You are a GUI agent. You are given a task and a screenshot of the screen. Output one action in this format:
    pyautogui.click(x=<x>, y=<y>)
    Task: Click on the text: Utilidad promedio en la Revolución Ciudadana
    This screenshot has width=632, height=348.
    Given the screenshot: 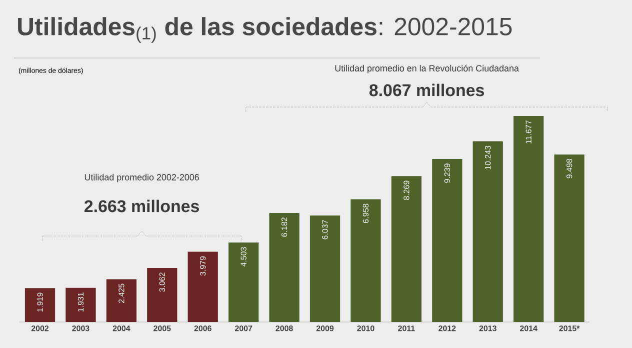 What is the action you would take?
    pyautogui.click(x=427, y=69)
    